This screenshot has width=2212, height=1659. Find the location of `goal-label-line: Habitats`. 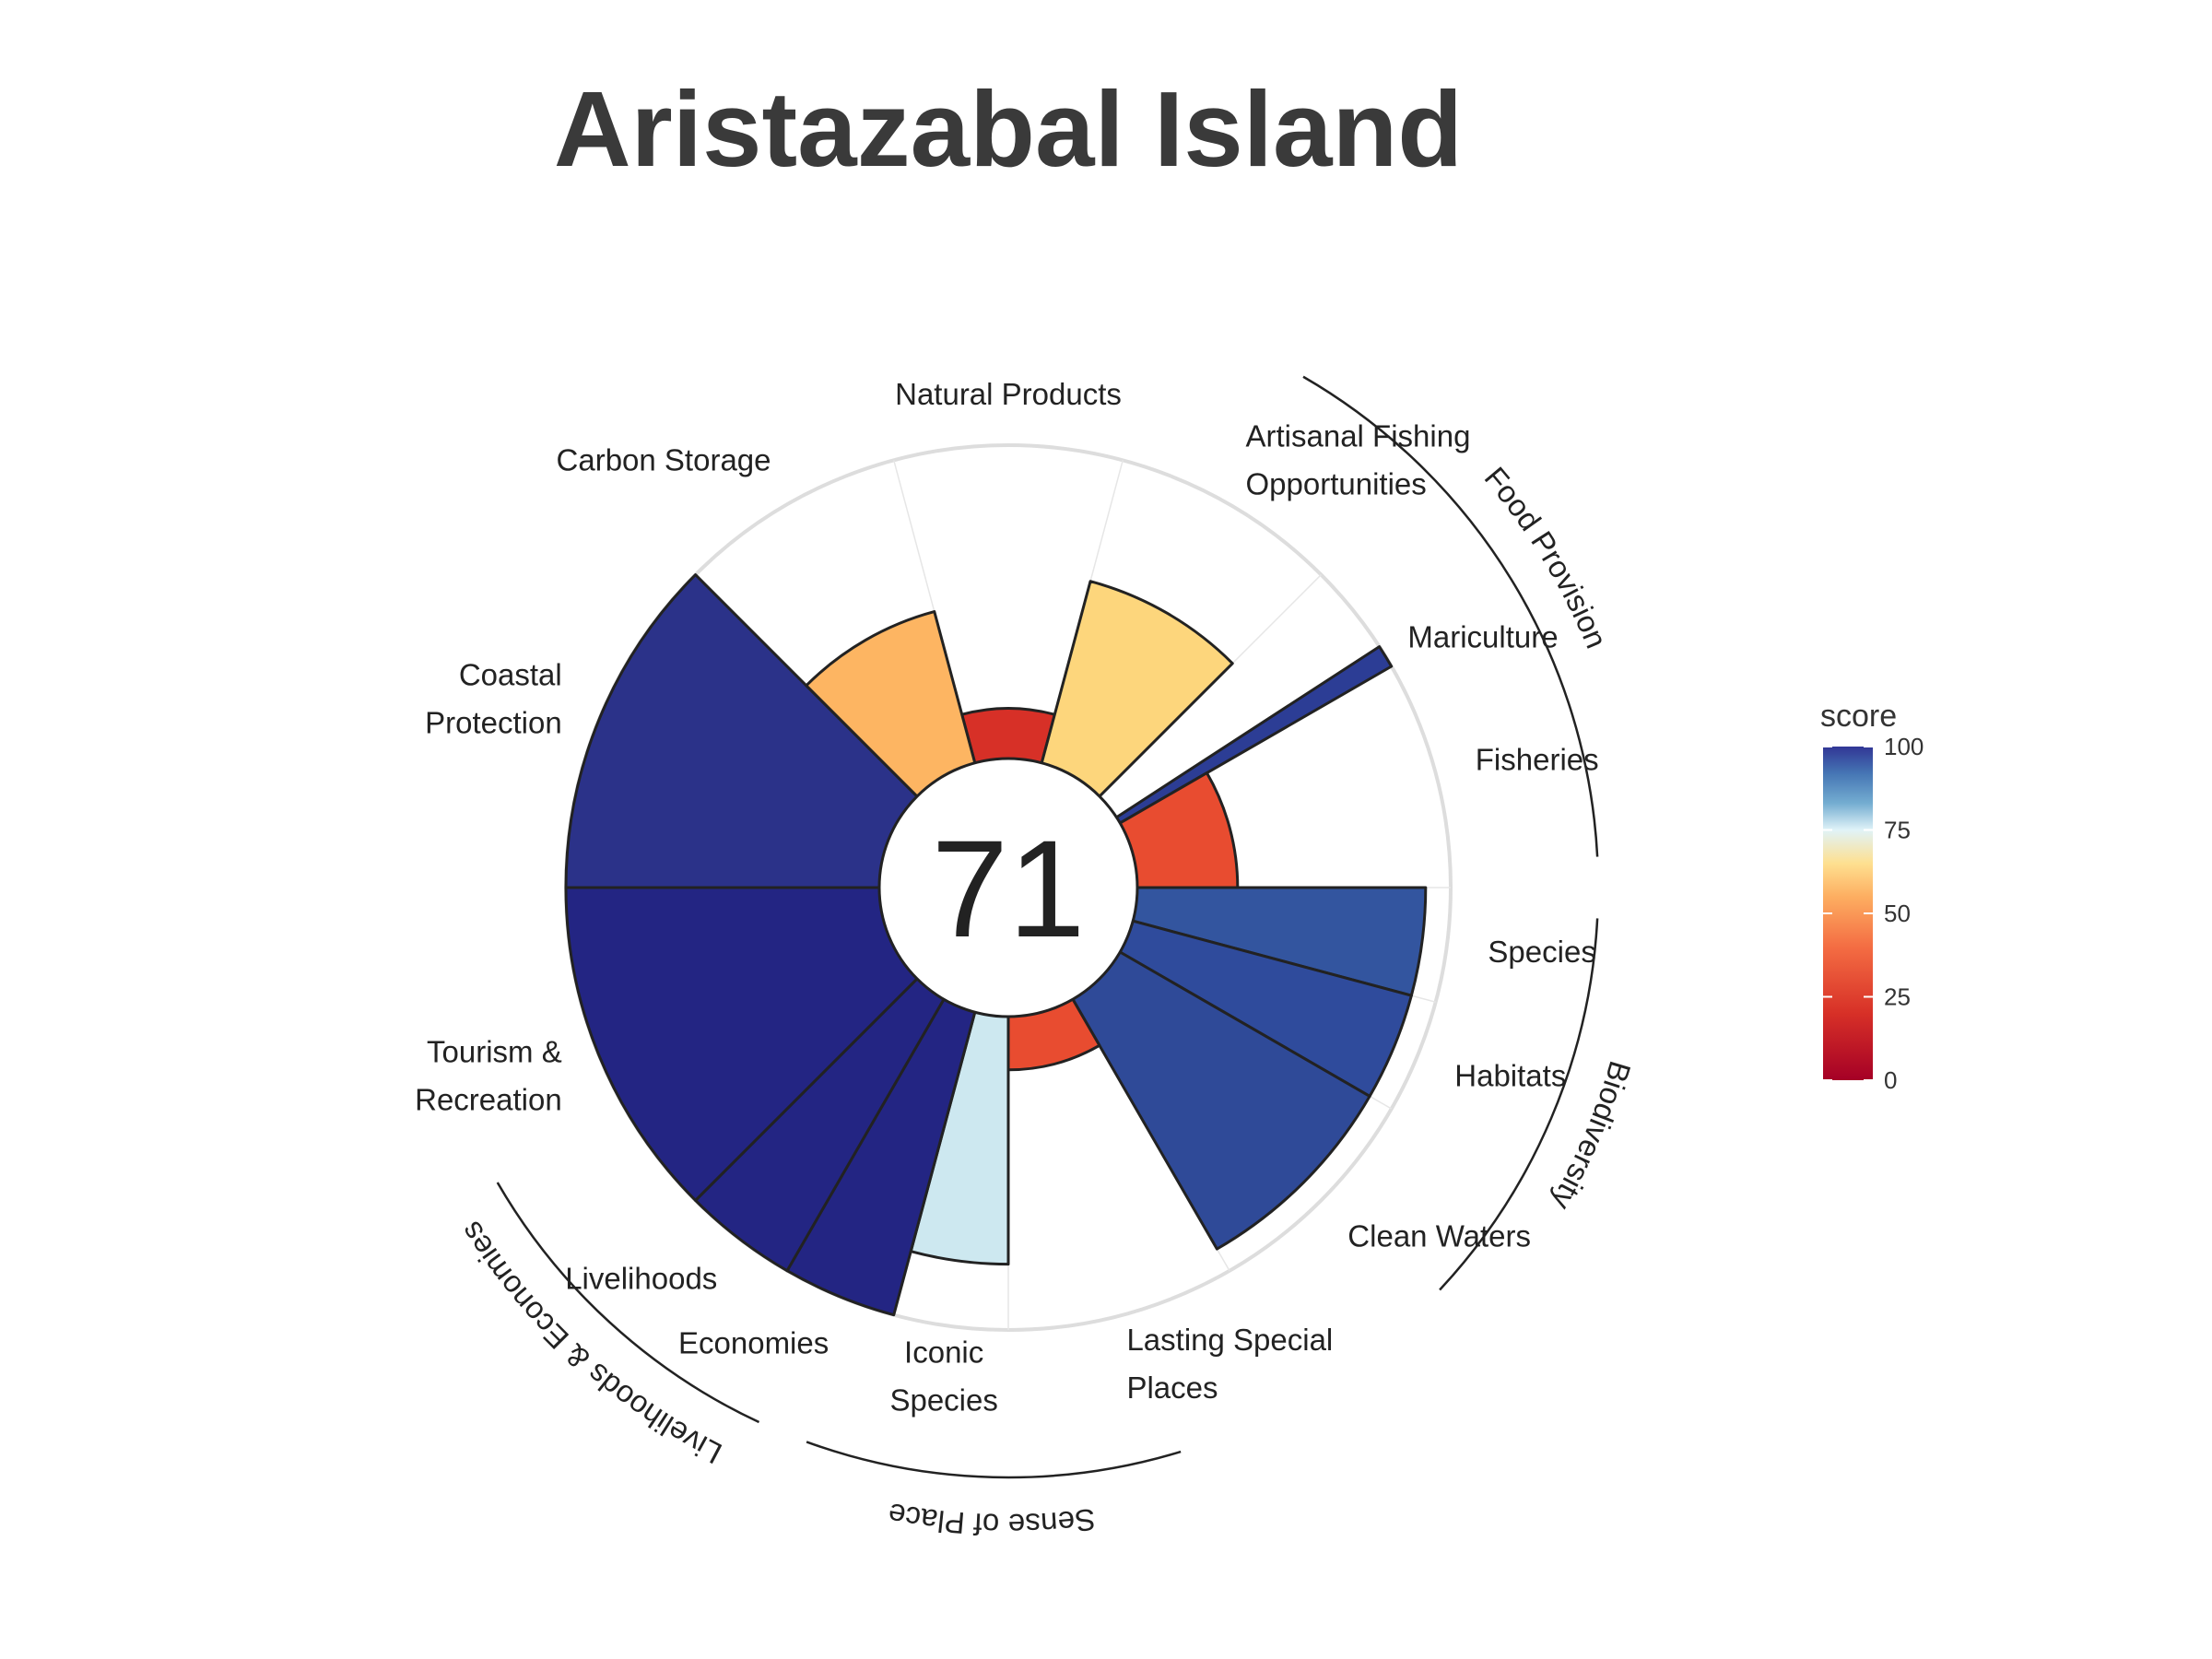

goal-label-line: Habitats is located at coordinates (1510, 1076).